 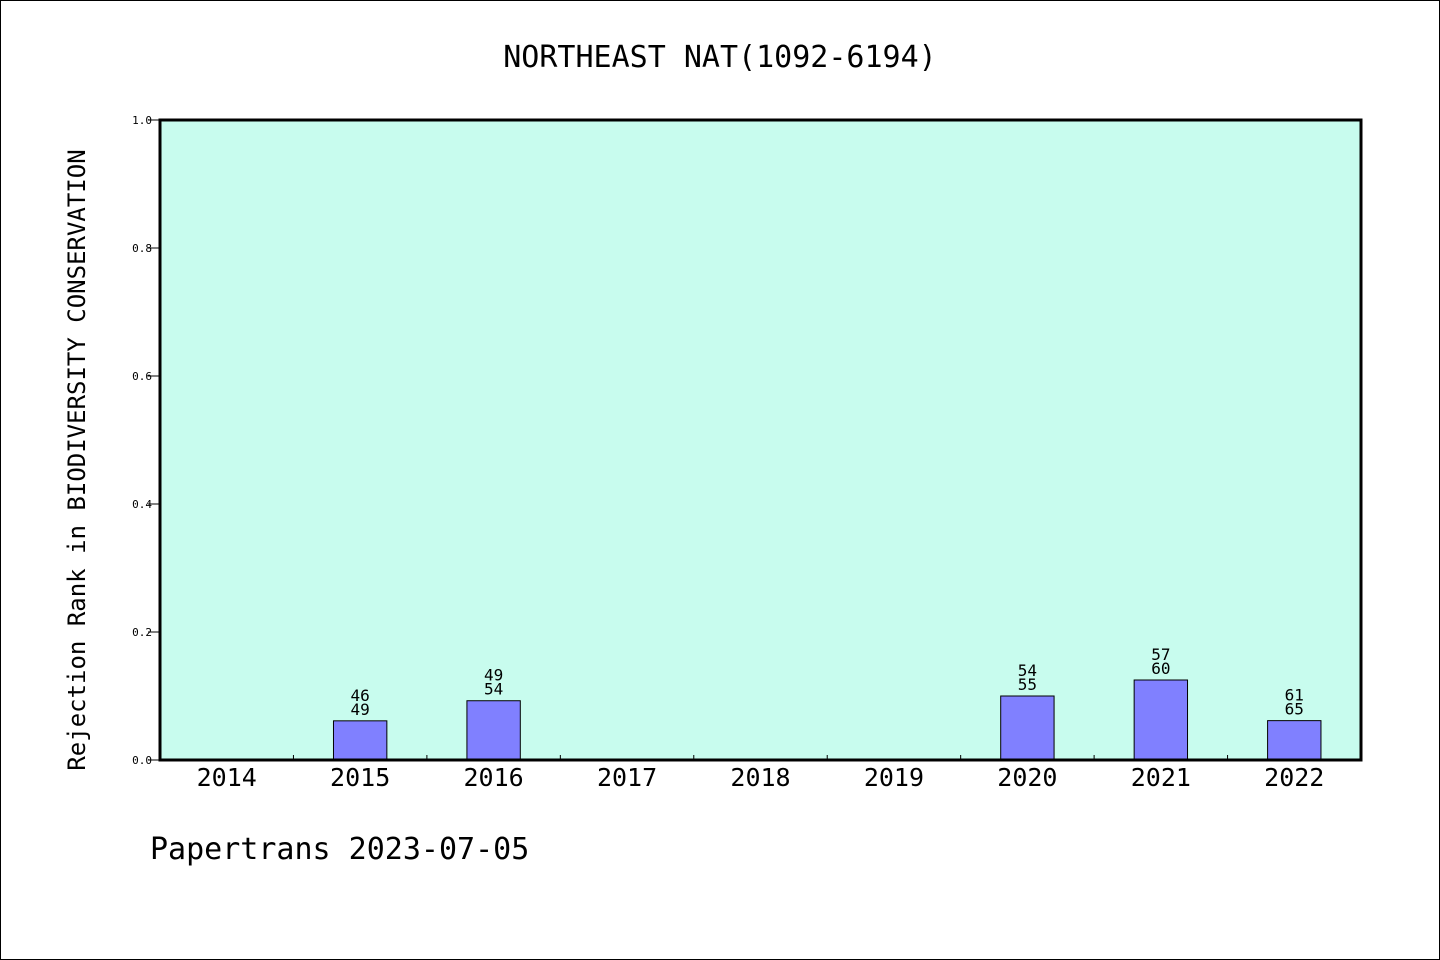 What do you see at coordinates (142, 504) in the screenshot?
I see `y-tick-label: 0.4` at bounding box center [142, 504].